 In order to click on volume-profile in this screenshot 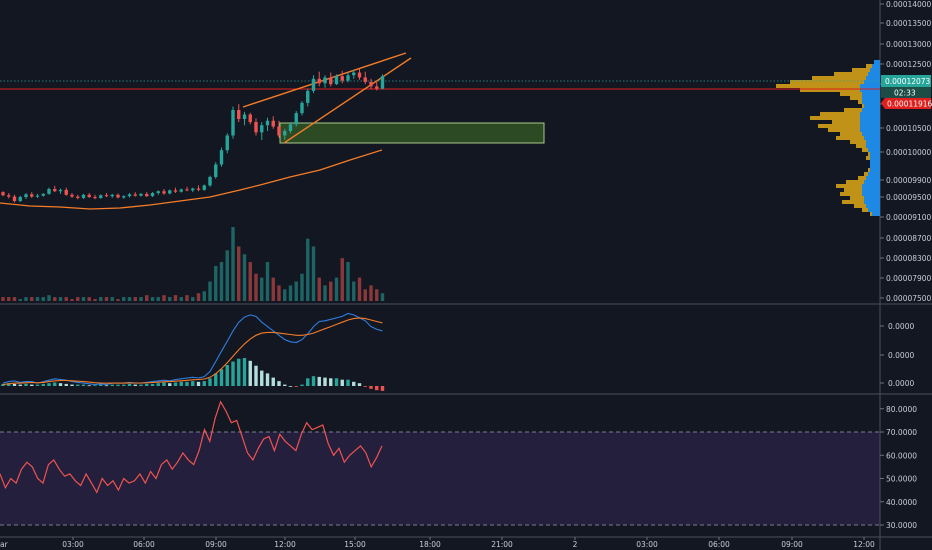, I will do `click(828, 138)`.